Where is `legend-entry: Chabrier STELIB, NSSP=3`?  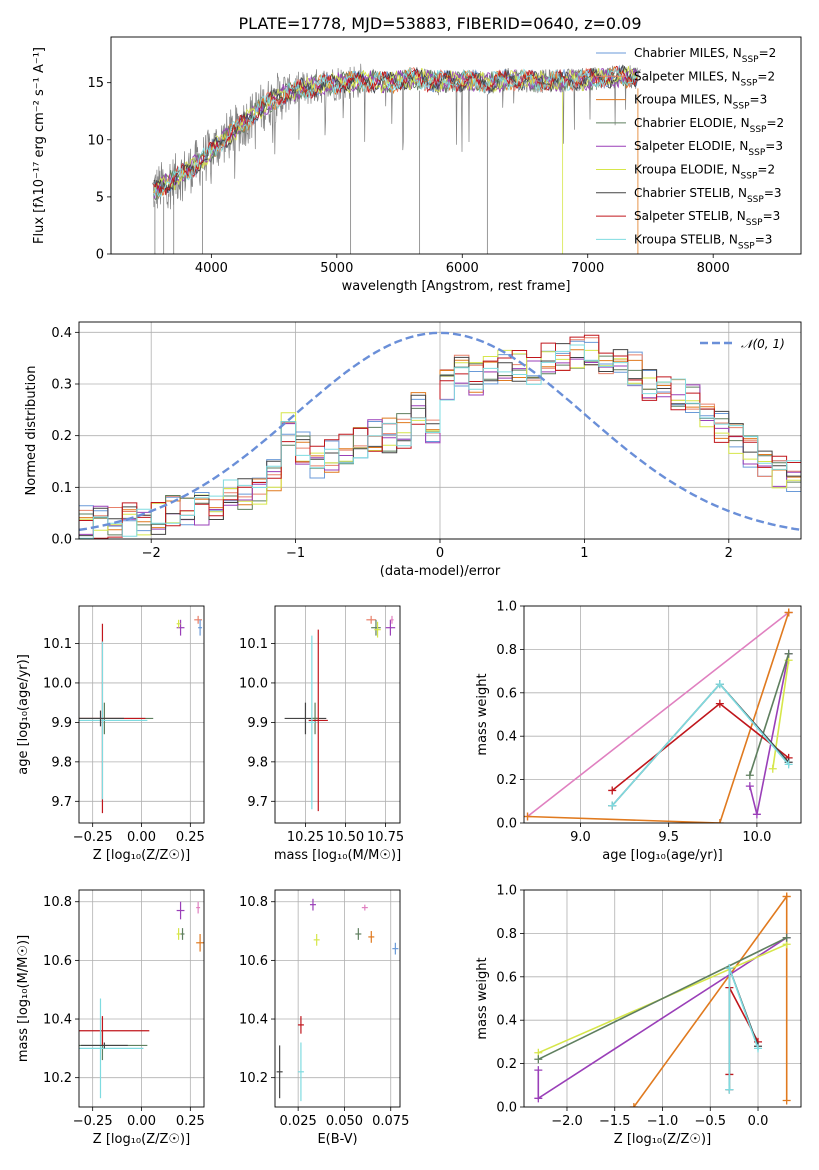
legend-entry: Chabrier STELIB, NSSP=3 is located at coordinates (708, 195).